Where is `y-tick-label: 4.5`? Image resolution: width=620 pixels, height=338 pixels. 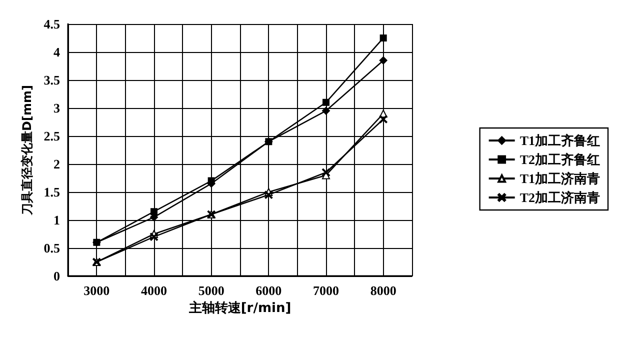 y-tick-label: 4.5 is located at coordinates (52, 24).